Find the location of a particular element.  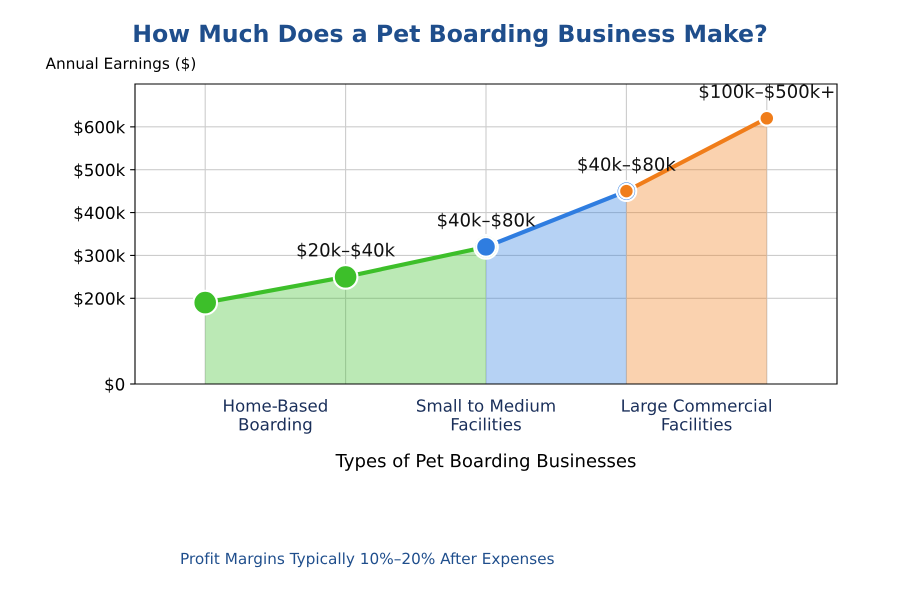

text: Large Commercial Facilities is located at coordinates (696, 415).